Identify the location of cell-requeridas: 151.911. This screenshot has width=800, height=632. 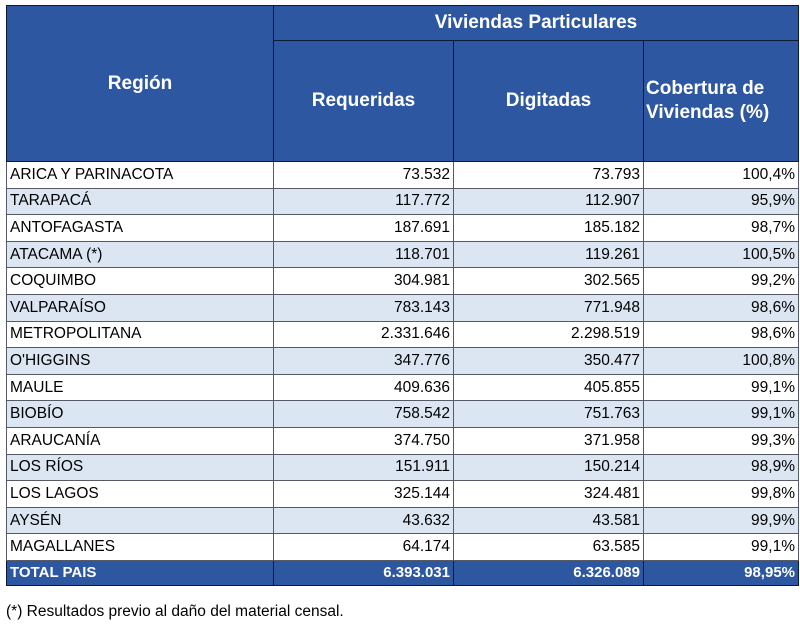
(363, 467).